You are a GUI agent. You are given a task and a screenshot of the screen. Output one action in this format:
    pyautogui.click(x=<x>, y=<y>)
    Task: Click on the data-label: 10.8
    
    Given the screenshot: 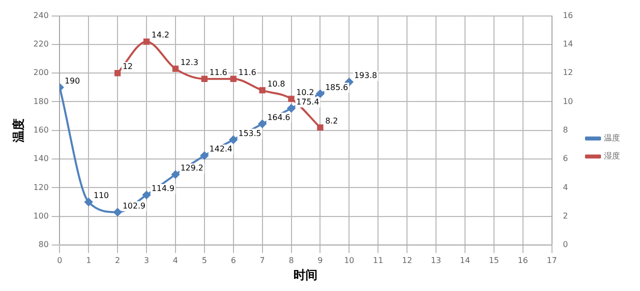 What is the action you would take?
    pyautogui.click(x=276, y=83)
    